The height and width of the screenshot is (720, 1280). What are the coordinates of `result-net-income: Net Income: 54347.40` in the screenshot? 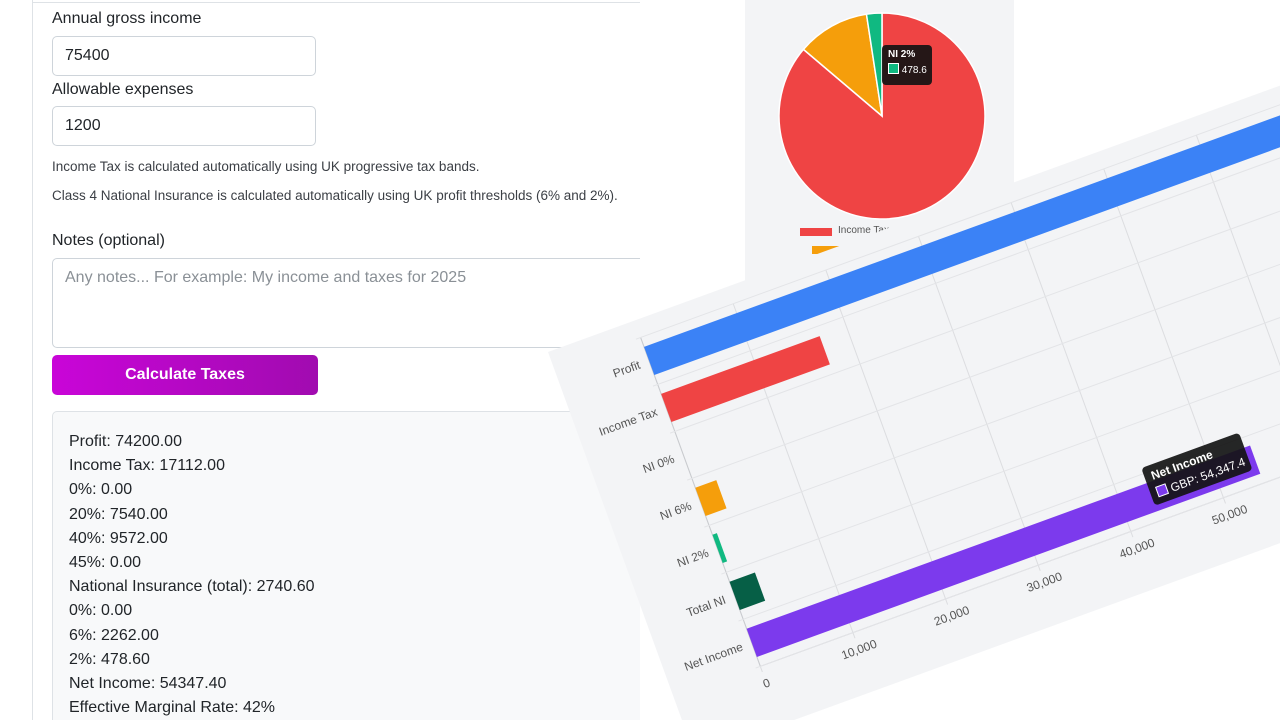 It's located at (148, 684).